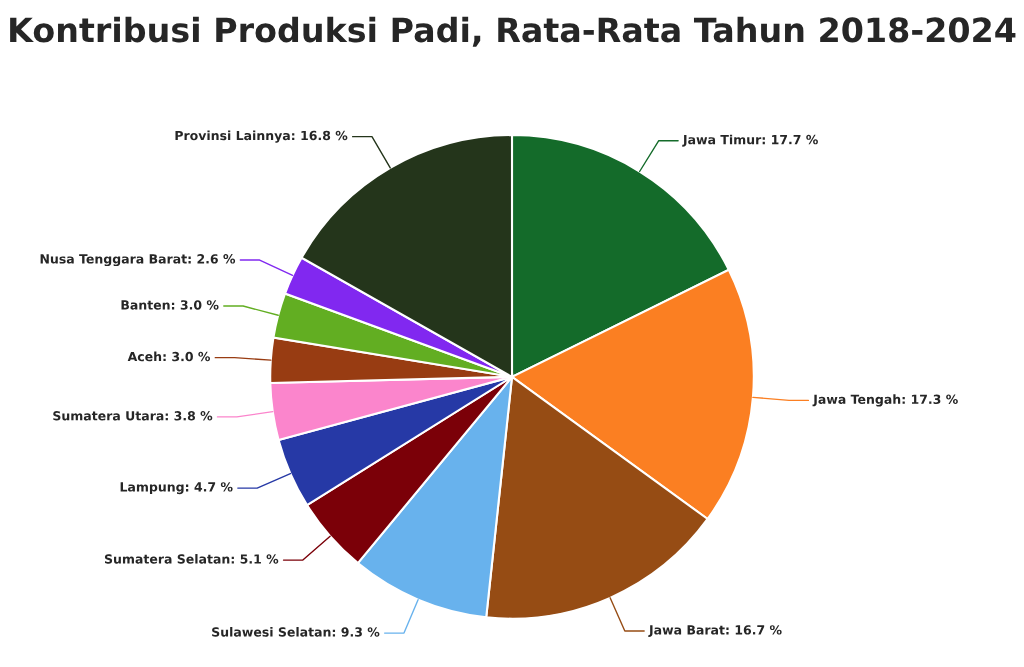 The height and width of the screenshot is (667, 1024). I want to click on slice-label: Lampung: 4.7 %, so click(176, 488).